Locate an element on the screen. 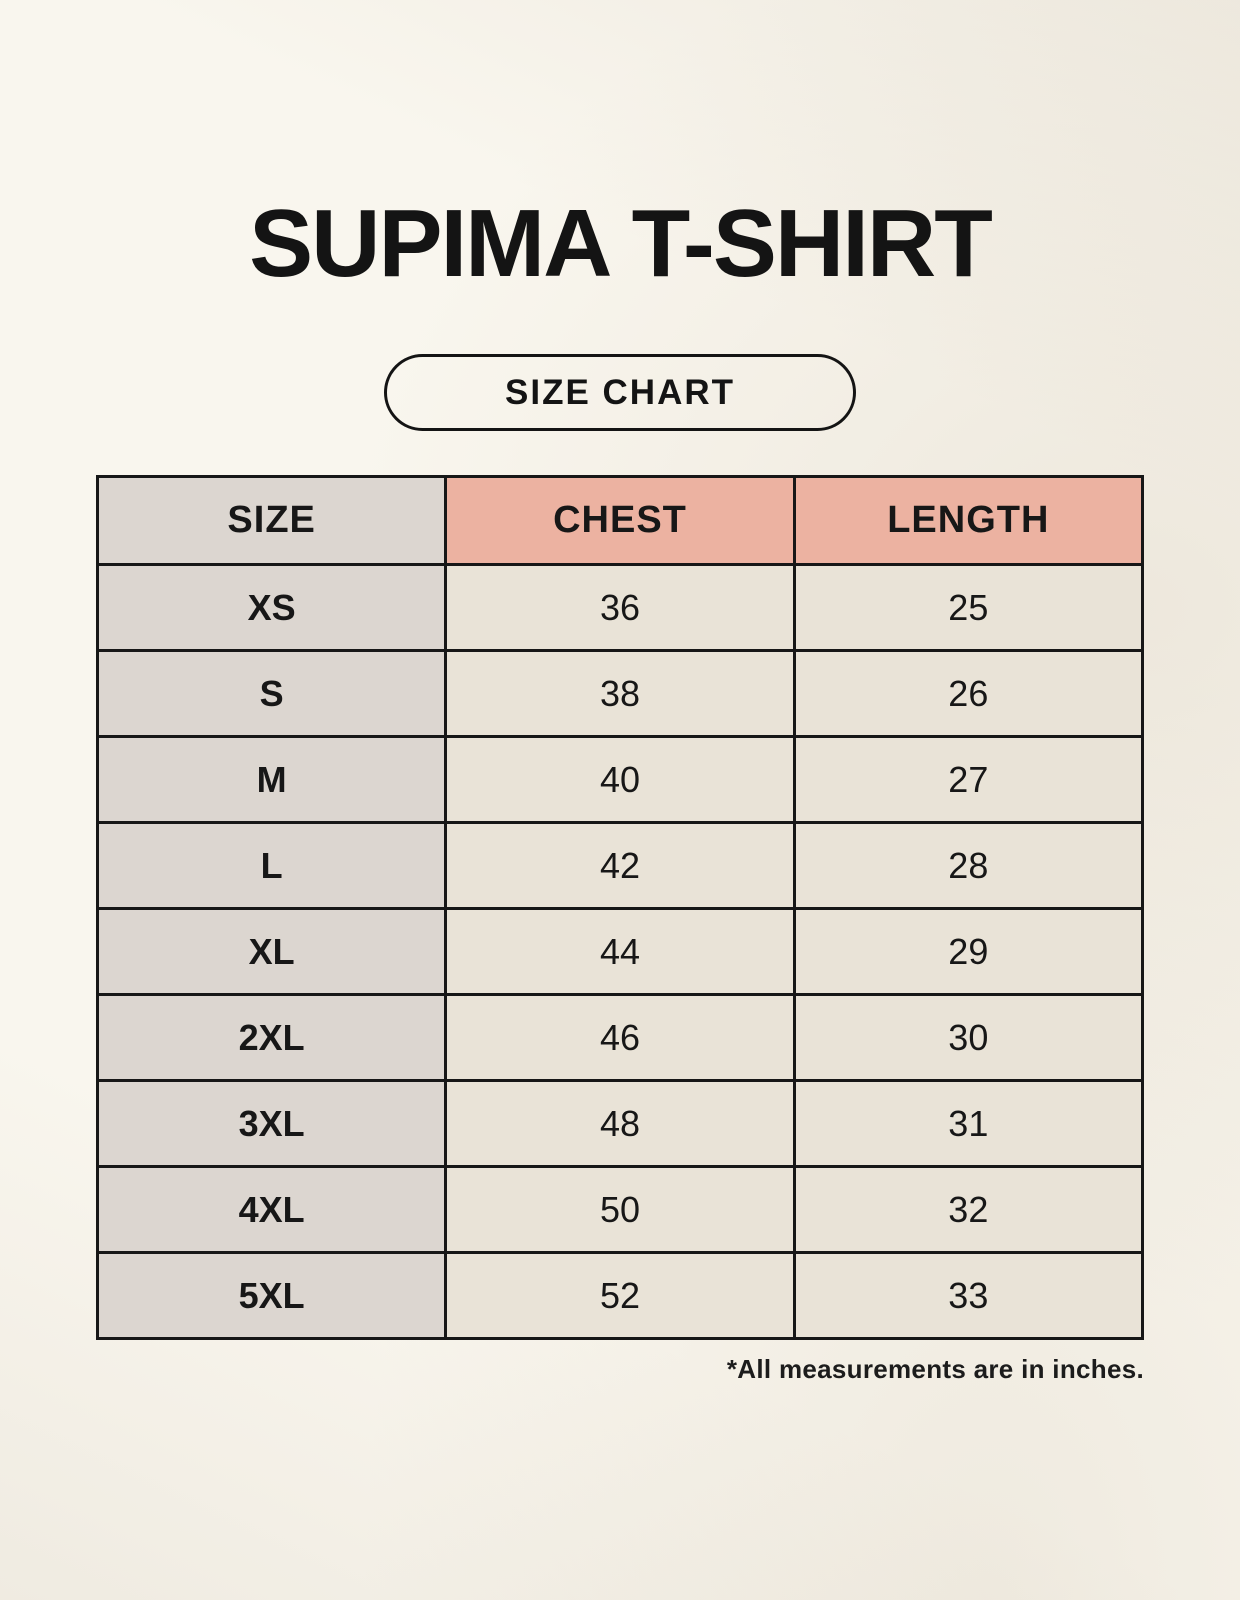 The width and height of the screenshot is (1240, 1600). length-value: 27 is located at coordinates (968, 779).